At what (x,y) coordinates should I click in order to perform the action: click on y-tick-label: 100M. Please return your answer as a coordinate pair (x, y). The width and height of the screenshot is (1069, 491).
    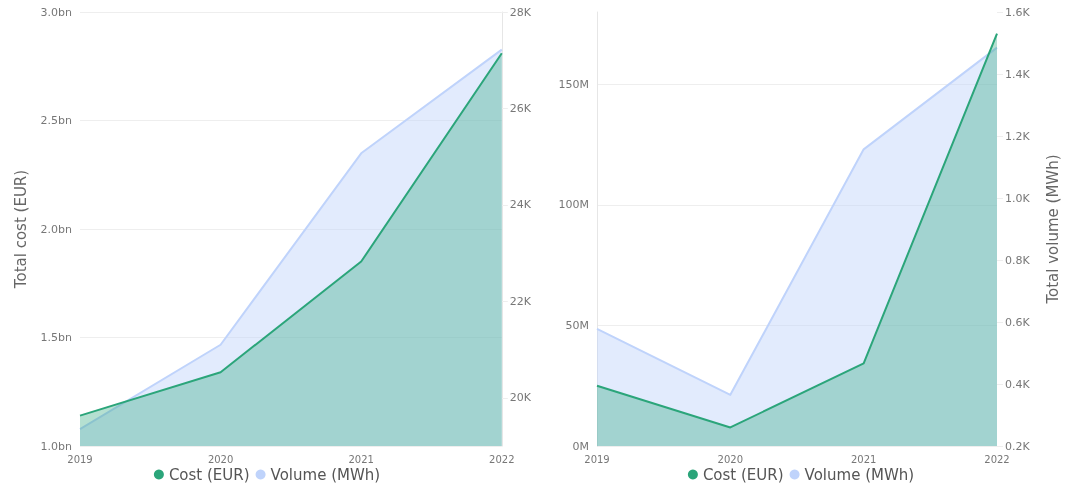
    Looking at the image, I should click on (573, 205).